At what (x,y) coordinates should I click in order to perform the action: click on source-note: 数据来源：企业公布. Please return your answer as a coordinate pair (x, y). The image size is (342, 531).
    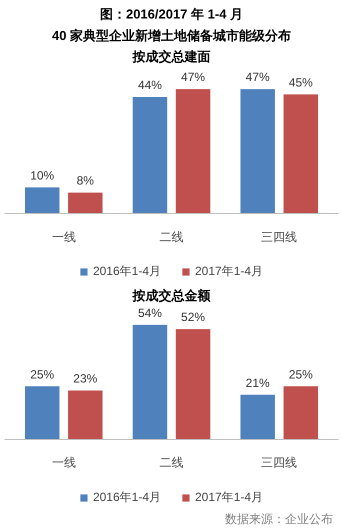
    Looking at the image, I should click on (279, 519).